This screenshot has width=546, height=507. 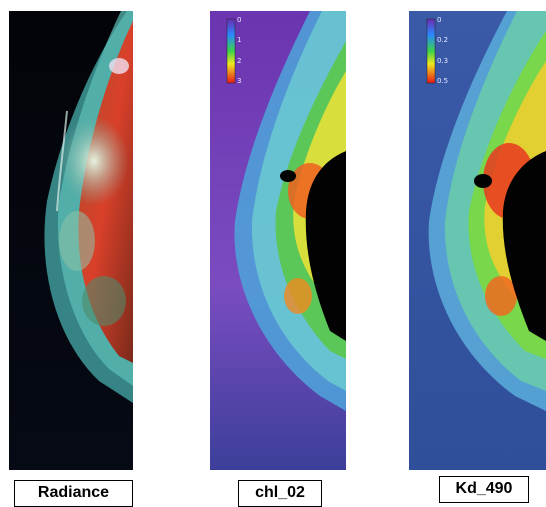 What do you see at coordinates (439, 20) in the screenshot?
I see `kd-scale-tick-0: 0` at bounding box center [439, 20].